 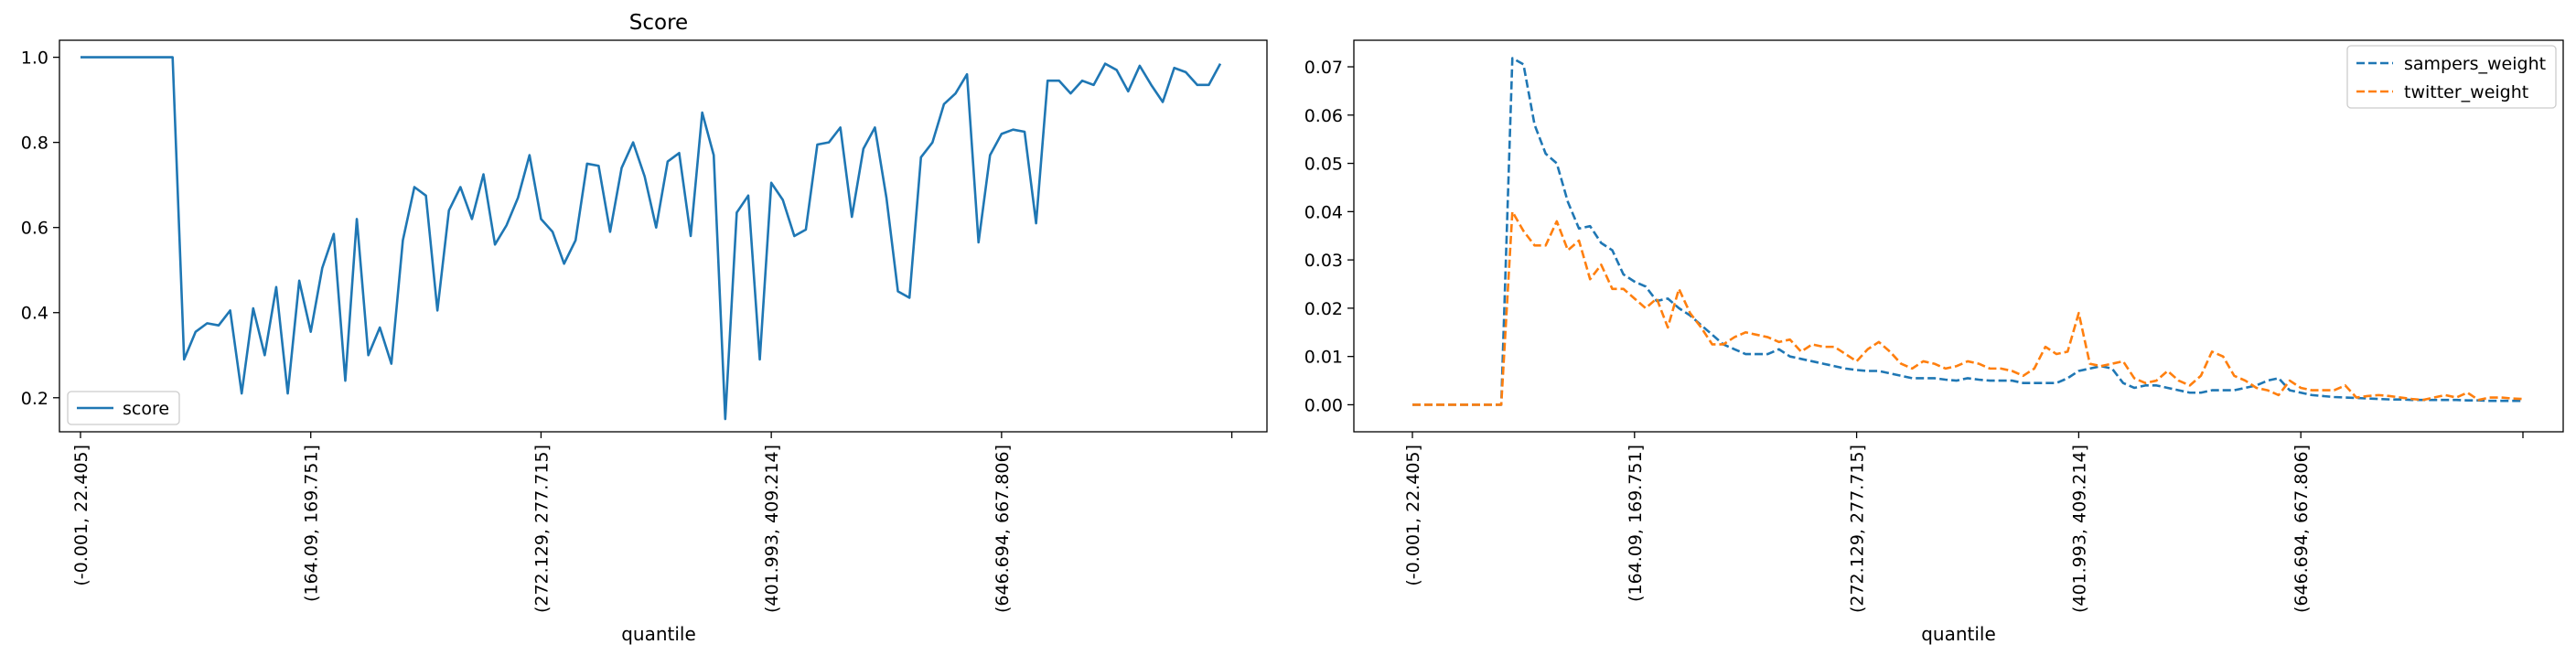 What do you see at coordinates (1324, 116) in the screenshot?
I see `y-tick-label: 0.06` at bounding box center [1324, 116].